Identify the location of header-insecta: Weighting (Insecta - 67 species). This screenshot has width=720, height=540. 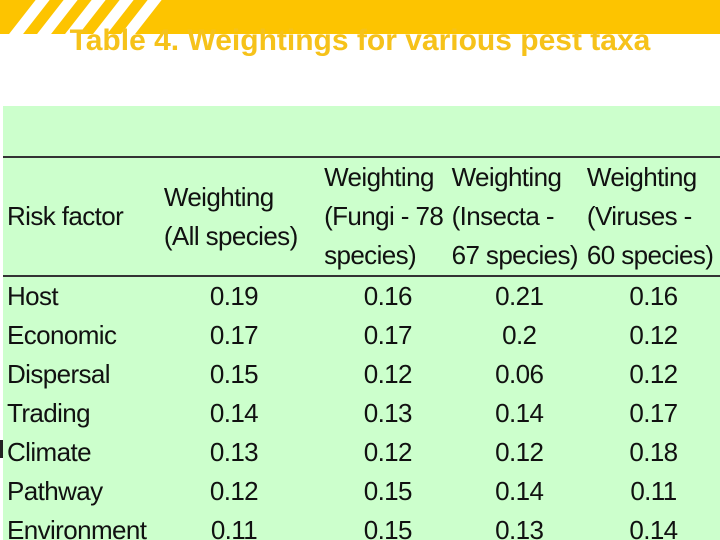
(519, 216).